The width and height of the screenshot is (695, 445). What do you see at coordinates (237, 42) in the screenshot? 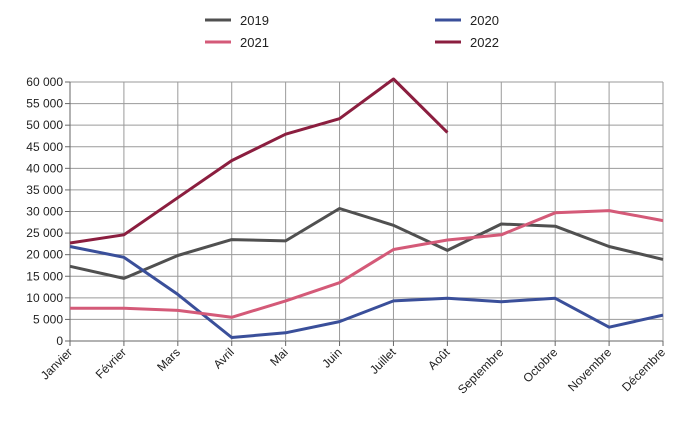
I see `legend-item-2021: 2021` at bounding box center [237, 42].